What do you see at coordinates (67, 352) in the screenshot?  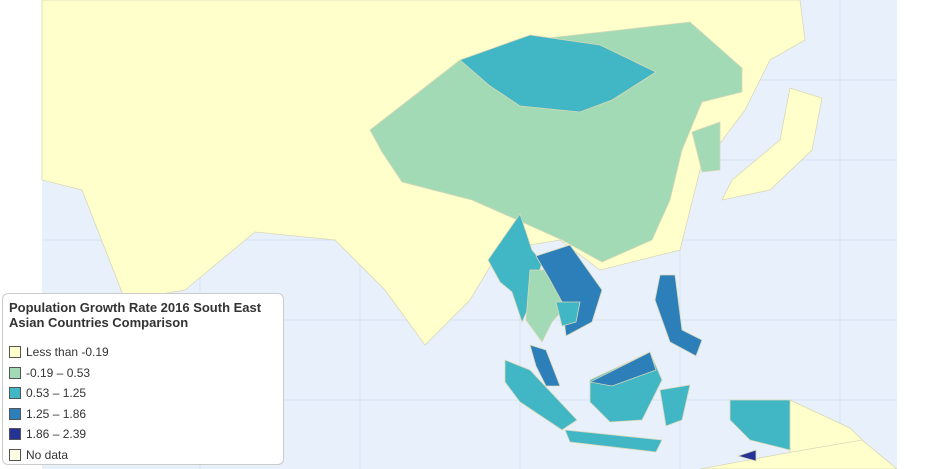 I see `legend-label: Less than -0.19` at bounding box center [67, 352].